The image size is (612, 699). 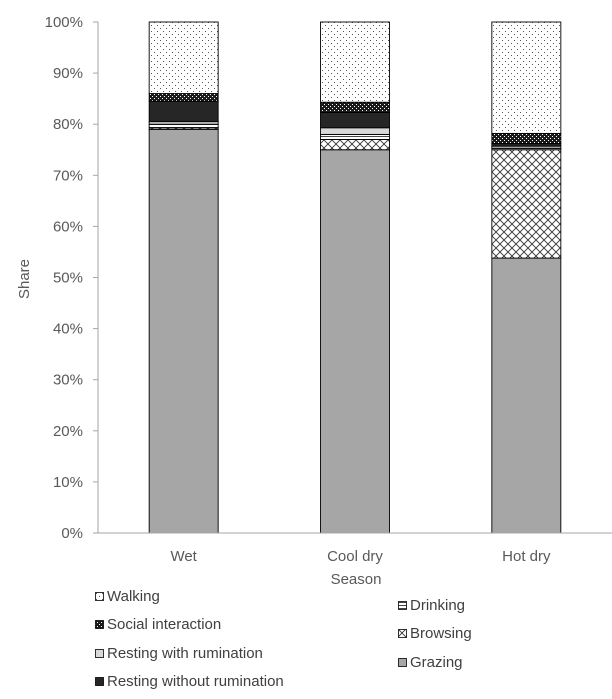 What do you see at coordinates (402, 633) in the screenshot?
I see `legend-swatch-browsing` at bounding box center [402, 633].